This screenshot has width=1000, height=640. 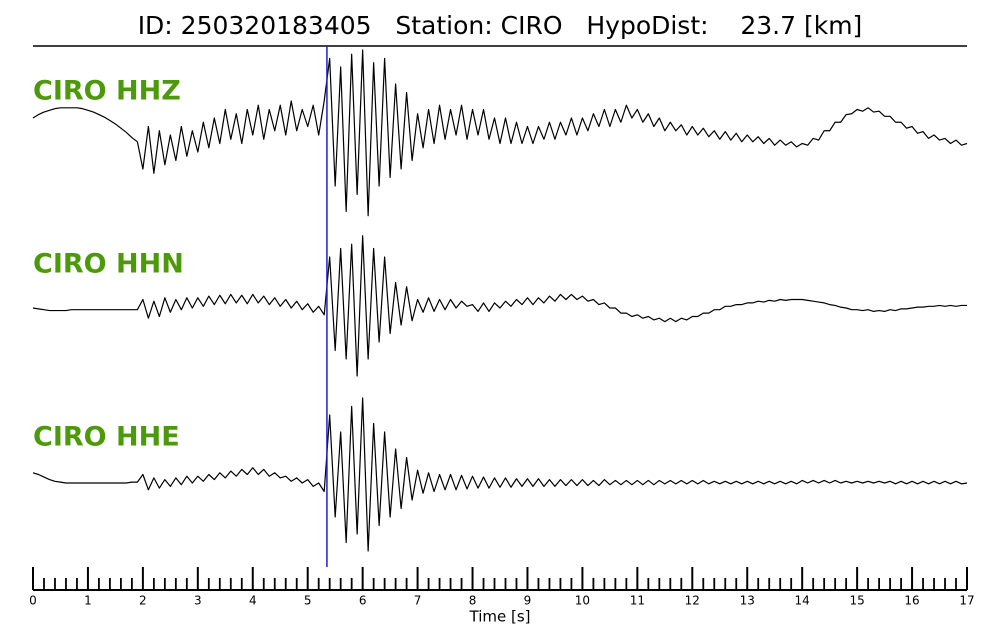 What do you see at coordinates (500, 617) in the screenshot?
I see `x-axis-label: Time [s]` at bounding box center [500, 617].